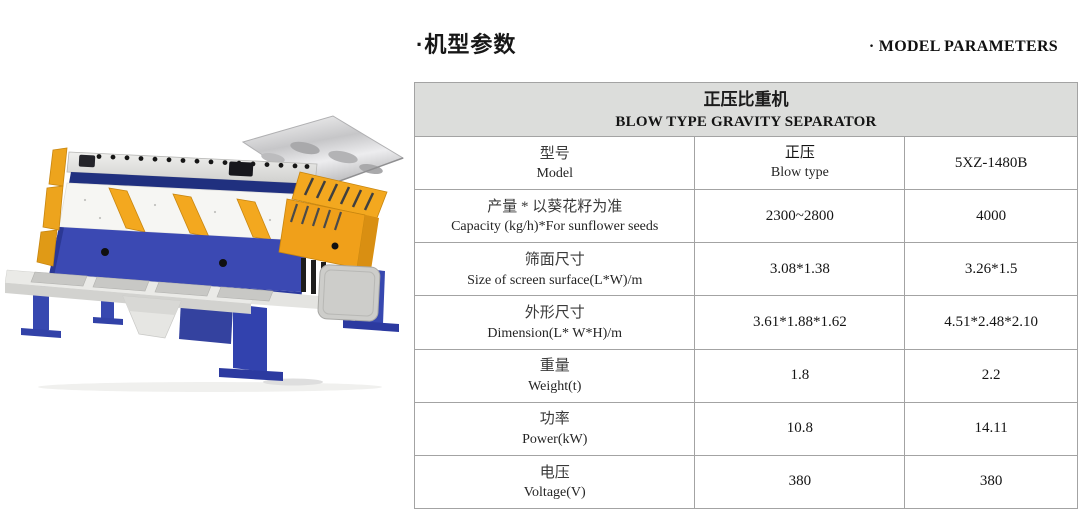  I want to click on table-row-voltage: 电压 Voltage(V) 380 380, so click(745, 482).